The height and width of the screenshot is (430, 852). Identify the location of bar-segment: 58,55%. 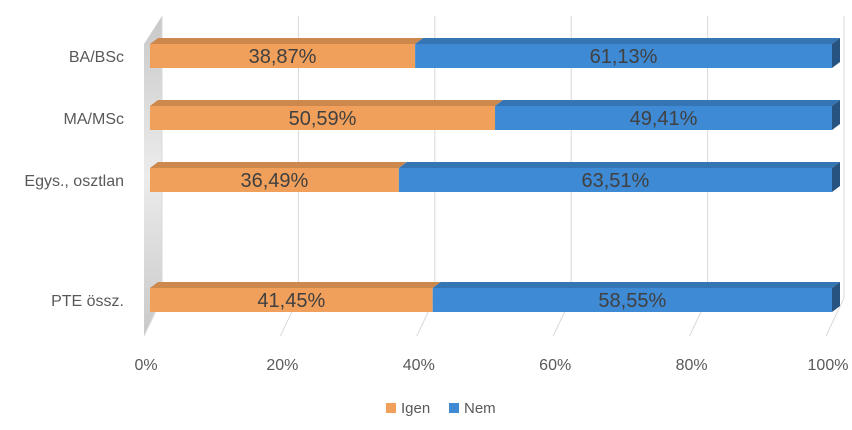
(636, 297).